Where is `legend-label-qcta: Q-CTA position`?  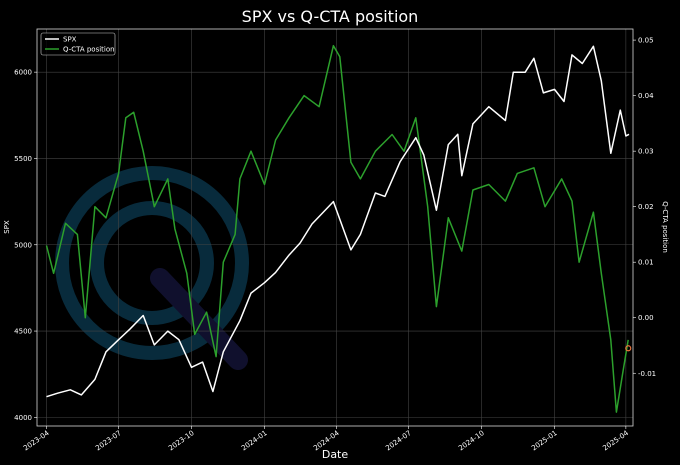
legend-label-qcta: Q-CTA position is located at coordinates (89, 50).